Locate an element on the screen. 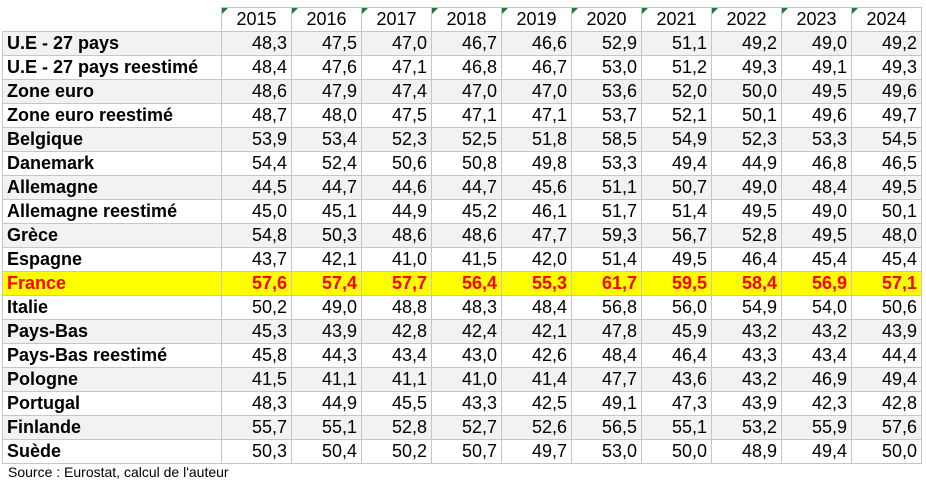 Image resolution: width=926 pixels, height=487 pixels. value-cell: 48,0 is located at coordinates (326, 115).